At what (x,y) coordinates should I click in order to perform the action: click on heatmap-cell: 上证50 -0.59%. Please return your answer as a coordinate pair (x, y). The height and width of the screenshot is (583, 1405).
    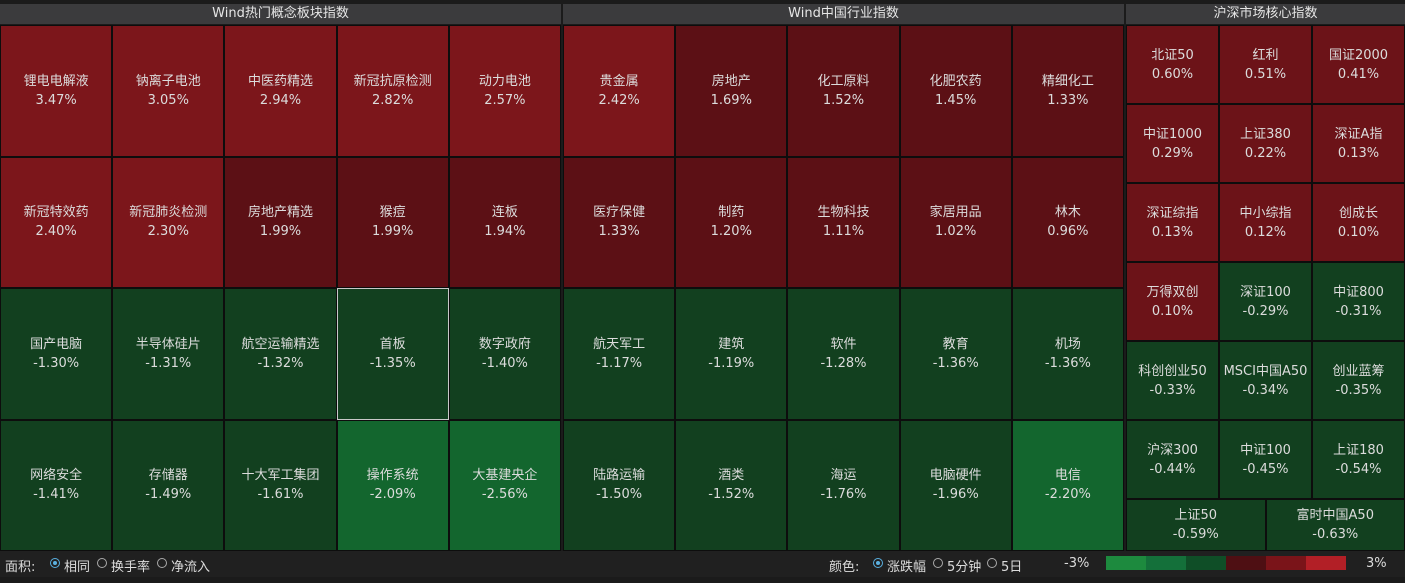
    Looking at the image, I should click on (1196, 525).